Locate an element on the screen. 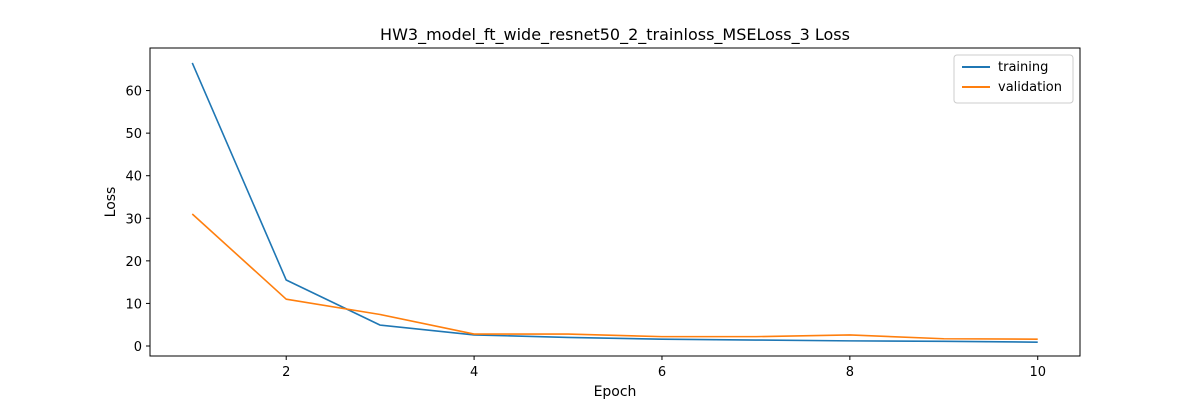 The height and width of the screenshot is (400, 1200). legend-label-training: training is located at coordinates (1023, 67).